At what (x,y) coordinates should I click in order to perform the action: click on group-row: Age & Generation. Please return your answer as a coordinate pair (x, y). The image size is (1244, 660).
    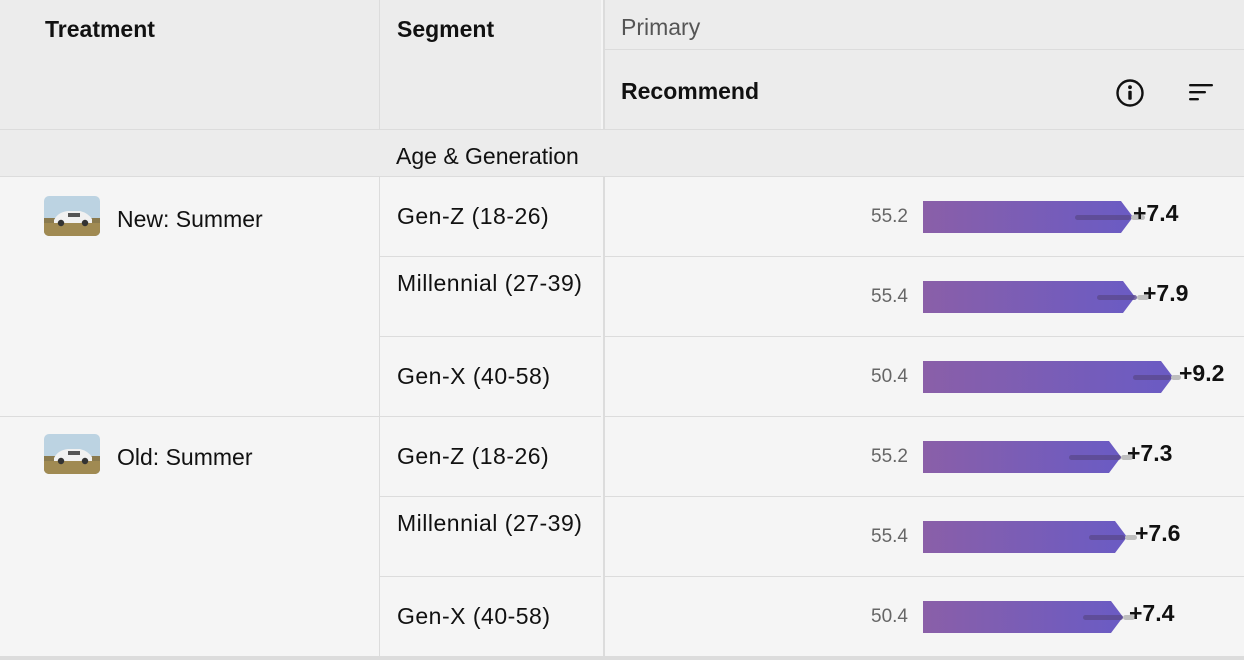
    Looking at the image, I should click on (622, 153).